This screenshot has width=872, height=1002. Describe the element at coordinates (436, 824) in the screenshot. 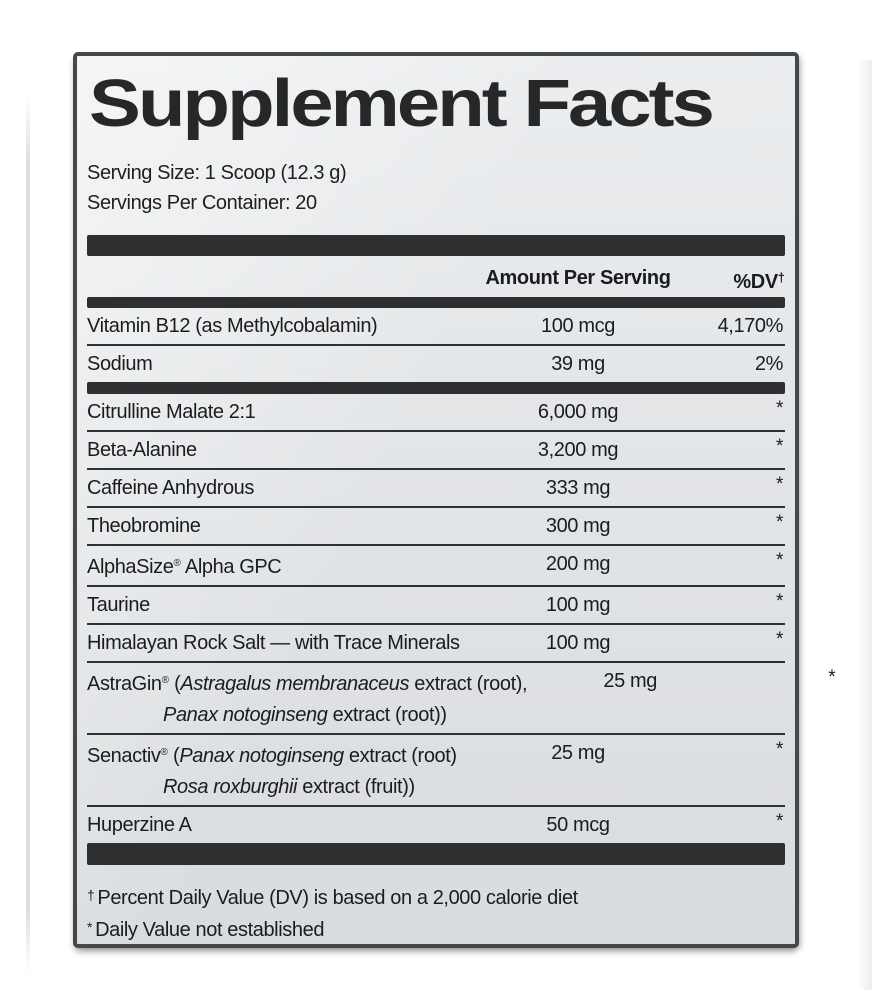

I see `table-row: Huperzine A 50 mcg *` at that location.